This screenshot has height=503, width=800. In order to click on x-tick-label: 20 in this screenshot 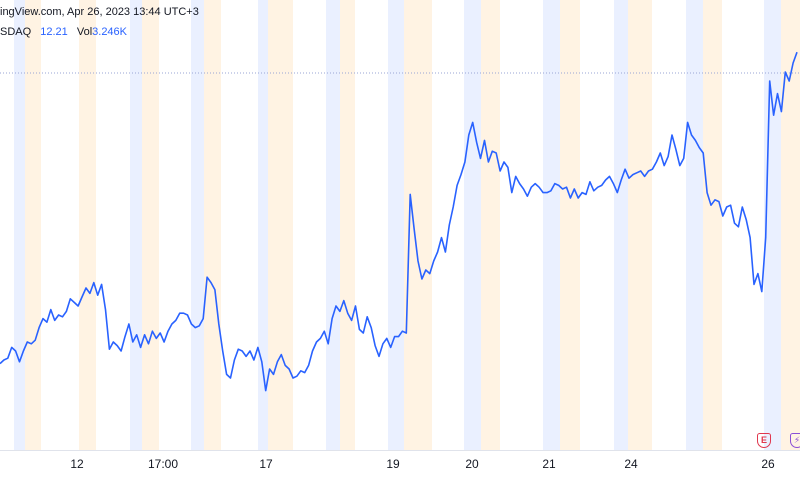, I will do `click(472, 464)`.